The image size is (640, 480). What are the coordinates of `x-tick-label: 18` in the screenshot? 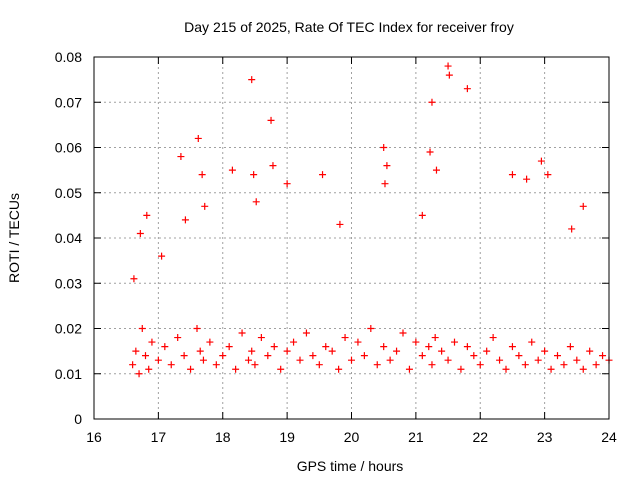 It's located at (223, 437).